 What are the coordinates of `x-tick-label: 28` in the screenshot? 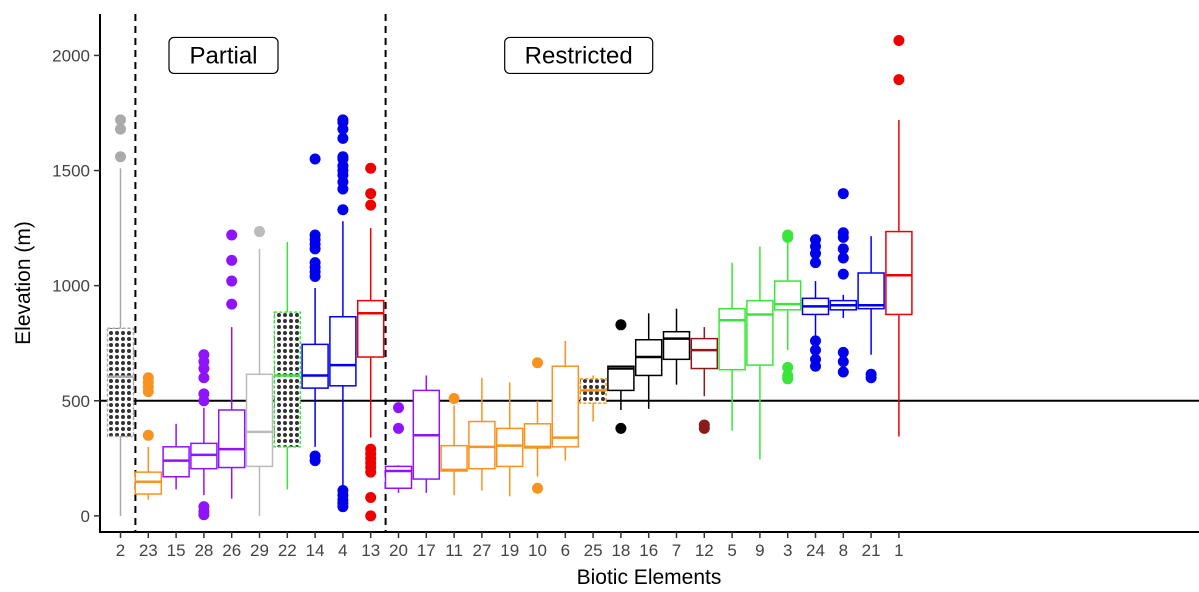 It's located at (203, 550).